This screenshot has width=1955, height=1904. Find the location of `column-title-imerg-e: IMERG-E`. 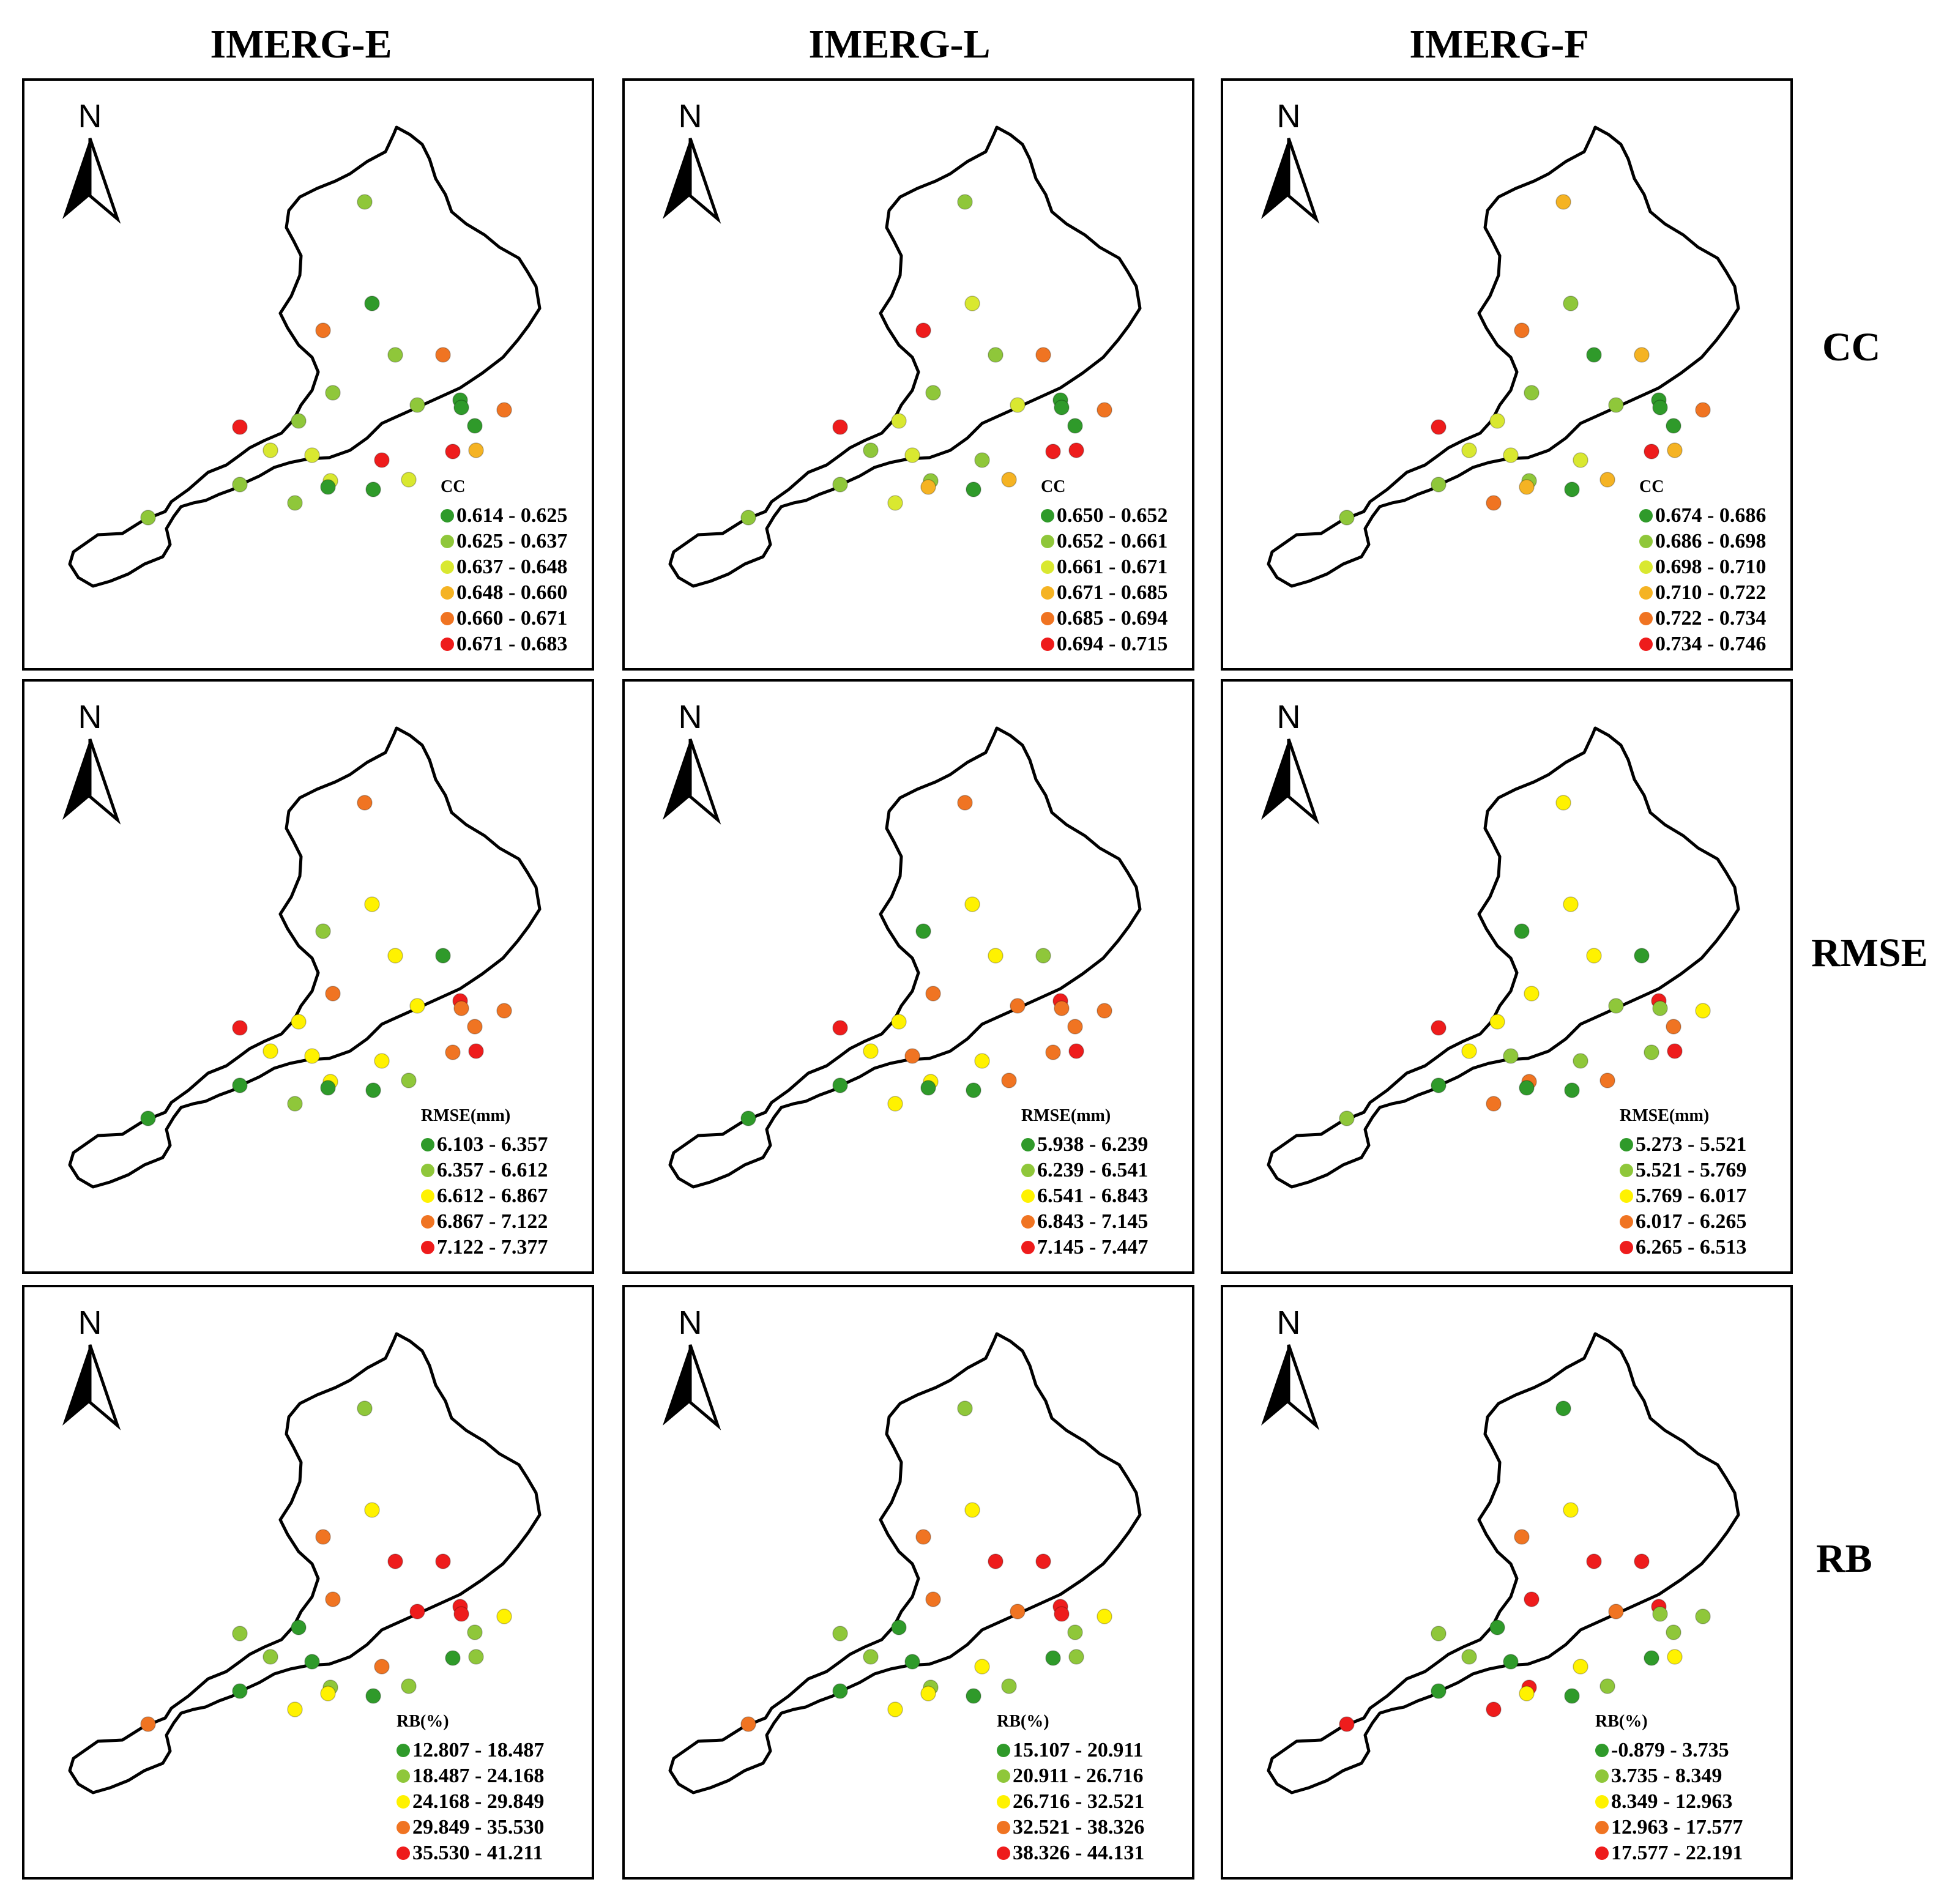

column-title-imerg-e: IMERG-E is located at coordinates (301, 44).